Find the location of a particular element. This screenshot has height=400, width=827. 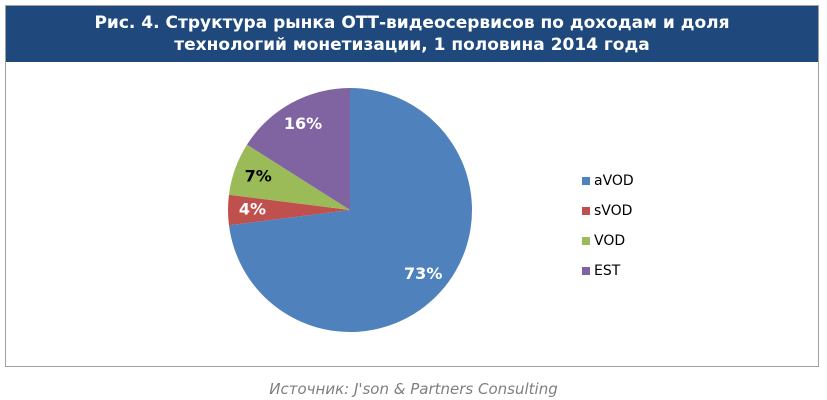

data-label: 73% is located at coordinates (423, 273).